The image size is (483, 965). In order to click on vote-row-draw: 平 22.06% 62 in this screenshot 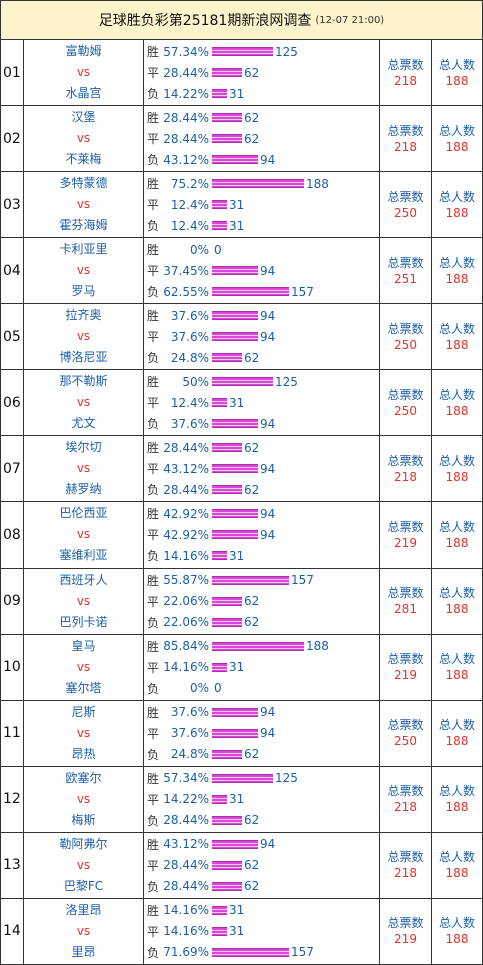, I will do `click(263, 601)`.